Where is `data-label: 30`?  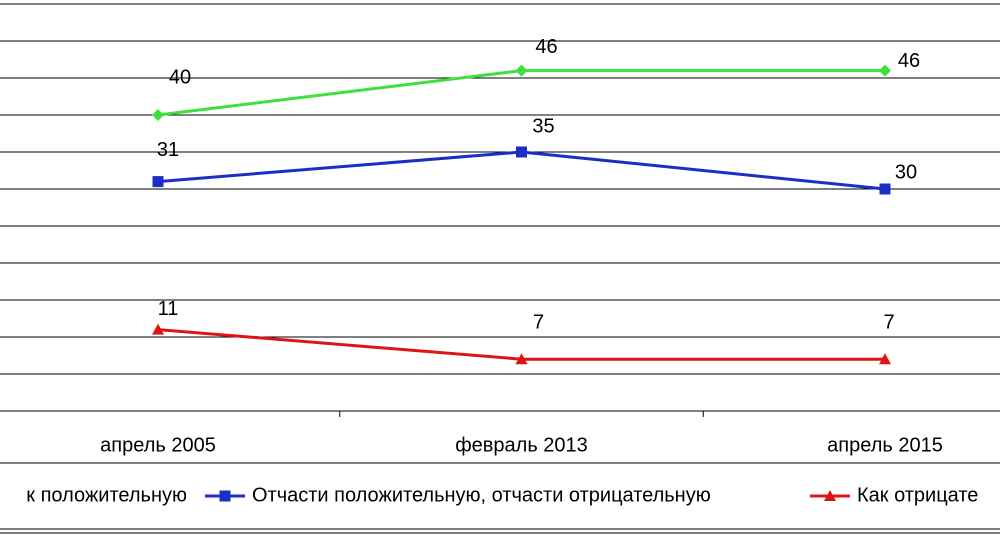 data-label: 30 is located at coordinates (906, 172).